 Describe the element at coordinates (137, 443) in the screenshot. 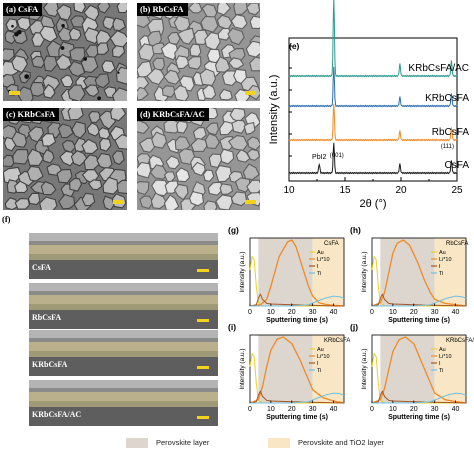

I see `perovskite-legend-swatch` at that location.